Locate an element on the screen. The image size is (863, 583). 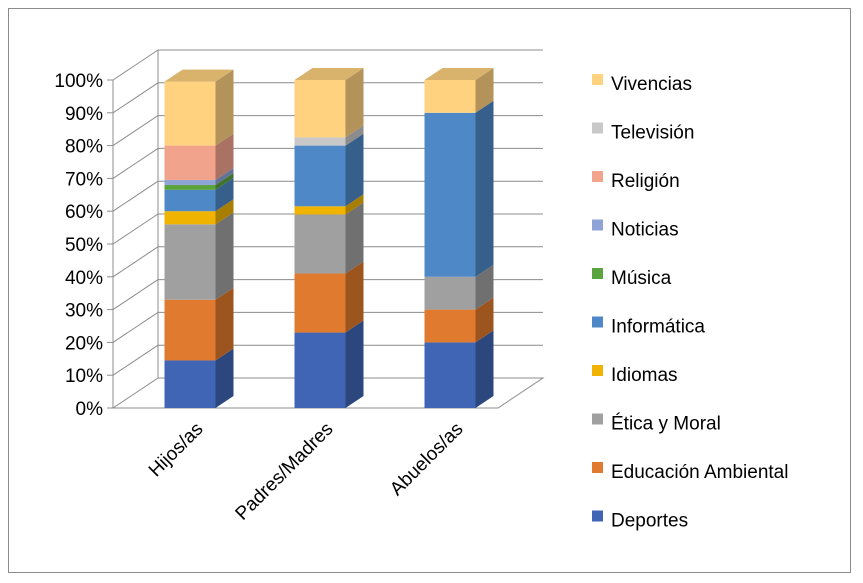
bar-segment-Música is located at coordinates (199, 181).